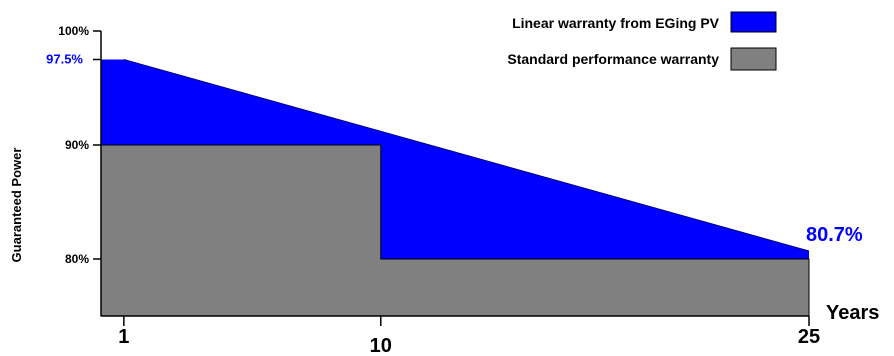 The image size is (894, 356). What do you see at coordinates (753, 59) in the screenshot?
I see `legend-swatch-standard-warranty` at bounding box center [753, 59].